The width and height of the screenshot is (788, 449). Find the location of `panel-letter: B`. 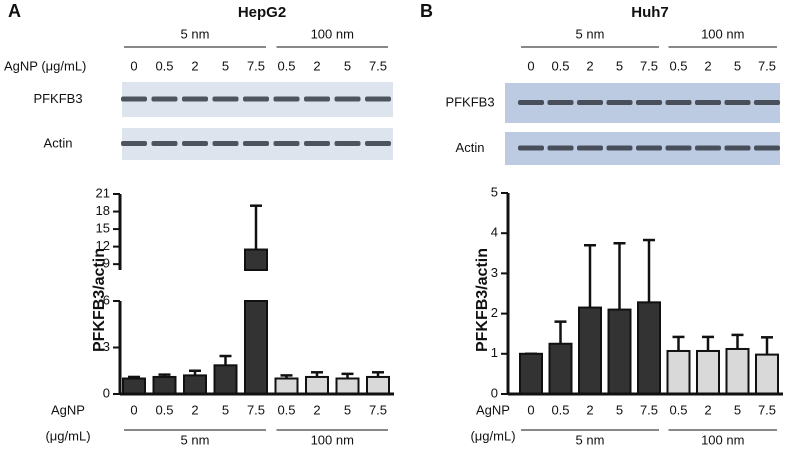

panel-letter: B is located at coordinates (426, 11).